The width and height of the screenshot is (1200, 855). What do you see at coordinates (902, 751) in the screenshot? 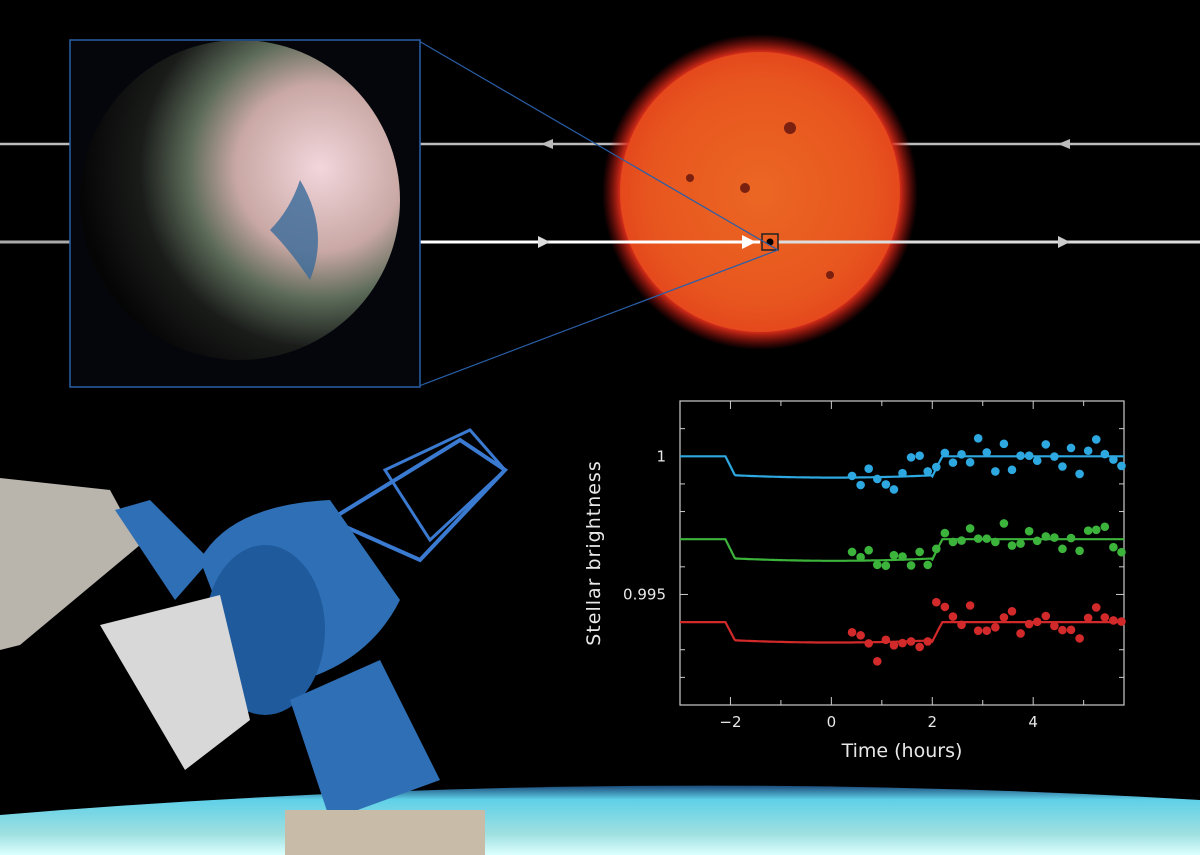
I see `x-axis-label: Time (hours)` at bounding box center [902, 751].